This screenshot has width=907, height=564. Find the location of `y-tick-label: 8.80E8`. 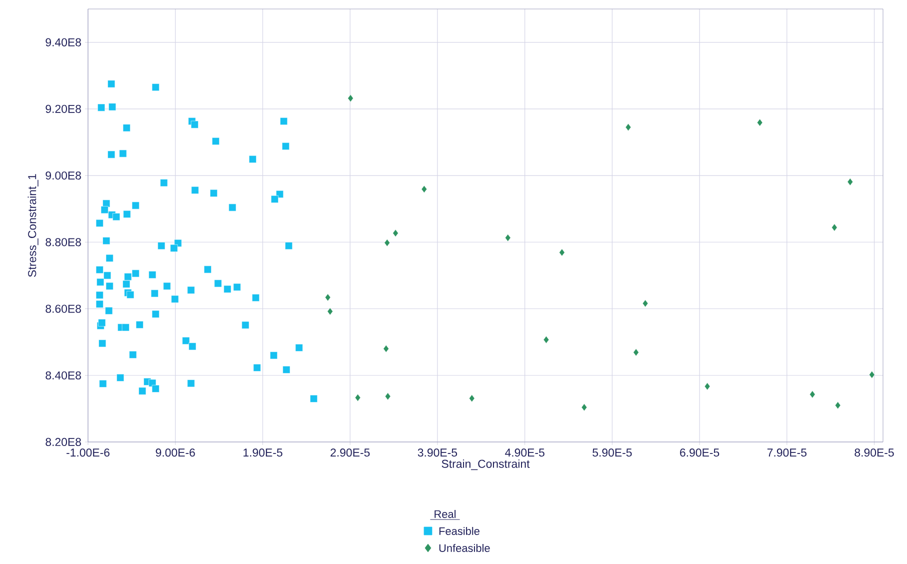

y-tick-label: 8.80E8 is located at coordinates (63, 242).